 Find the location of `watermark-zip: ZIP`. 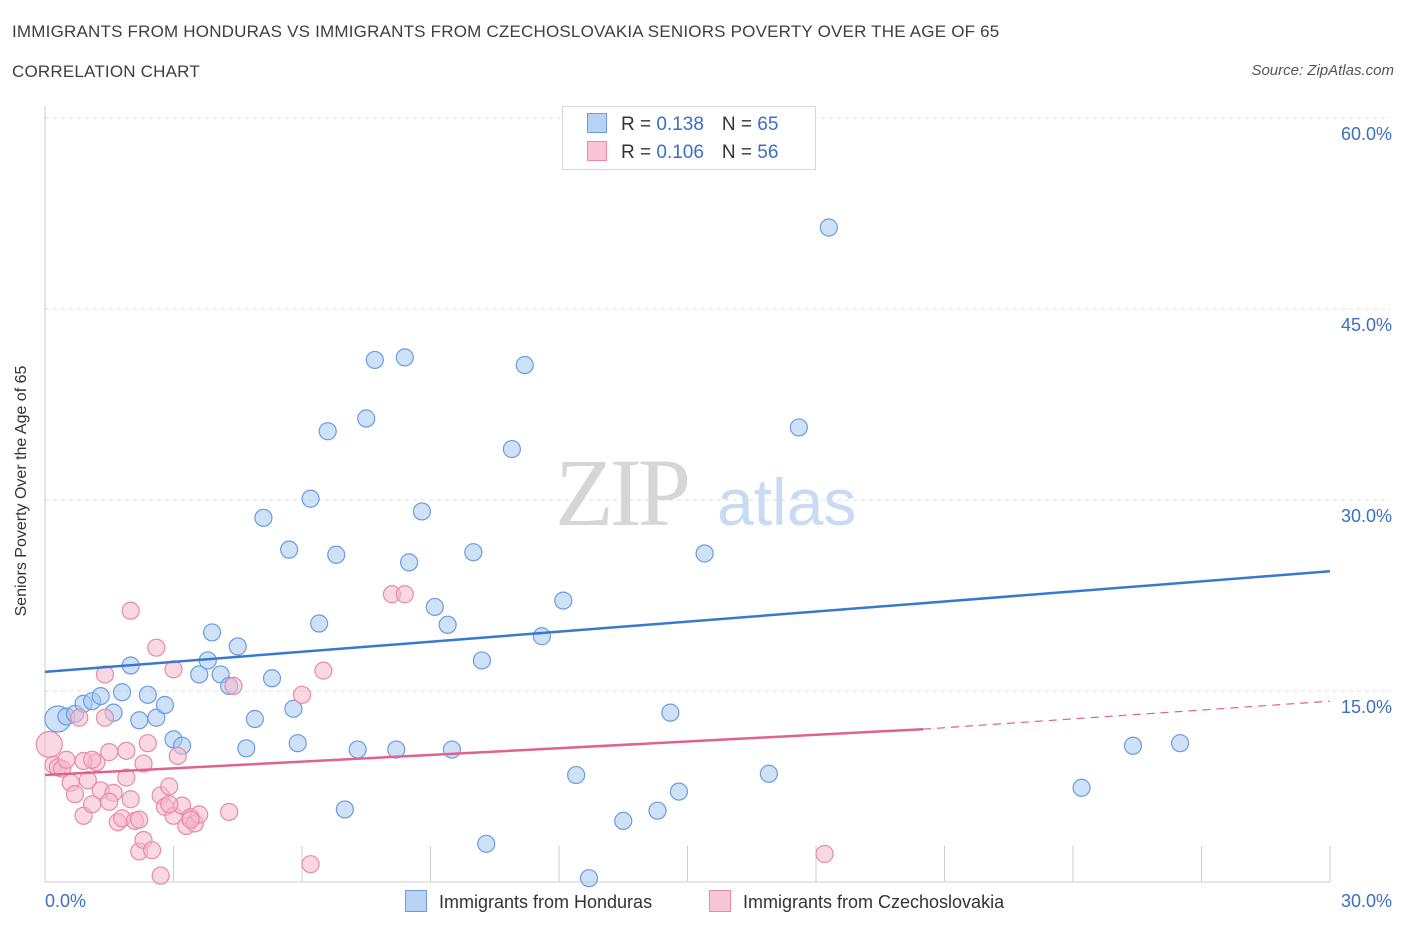

watermark-zip: ZIP is located at coordinates (621, 492).